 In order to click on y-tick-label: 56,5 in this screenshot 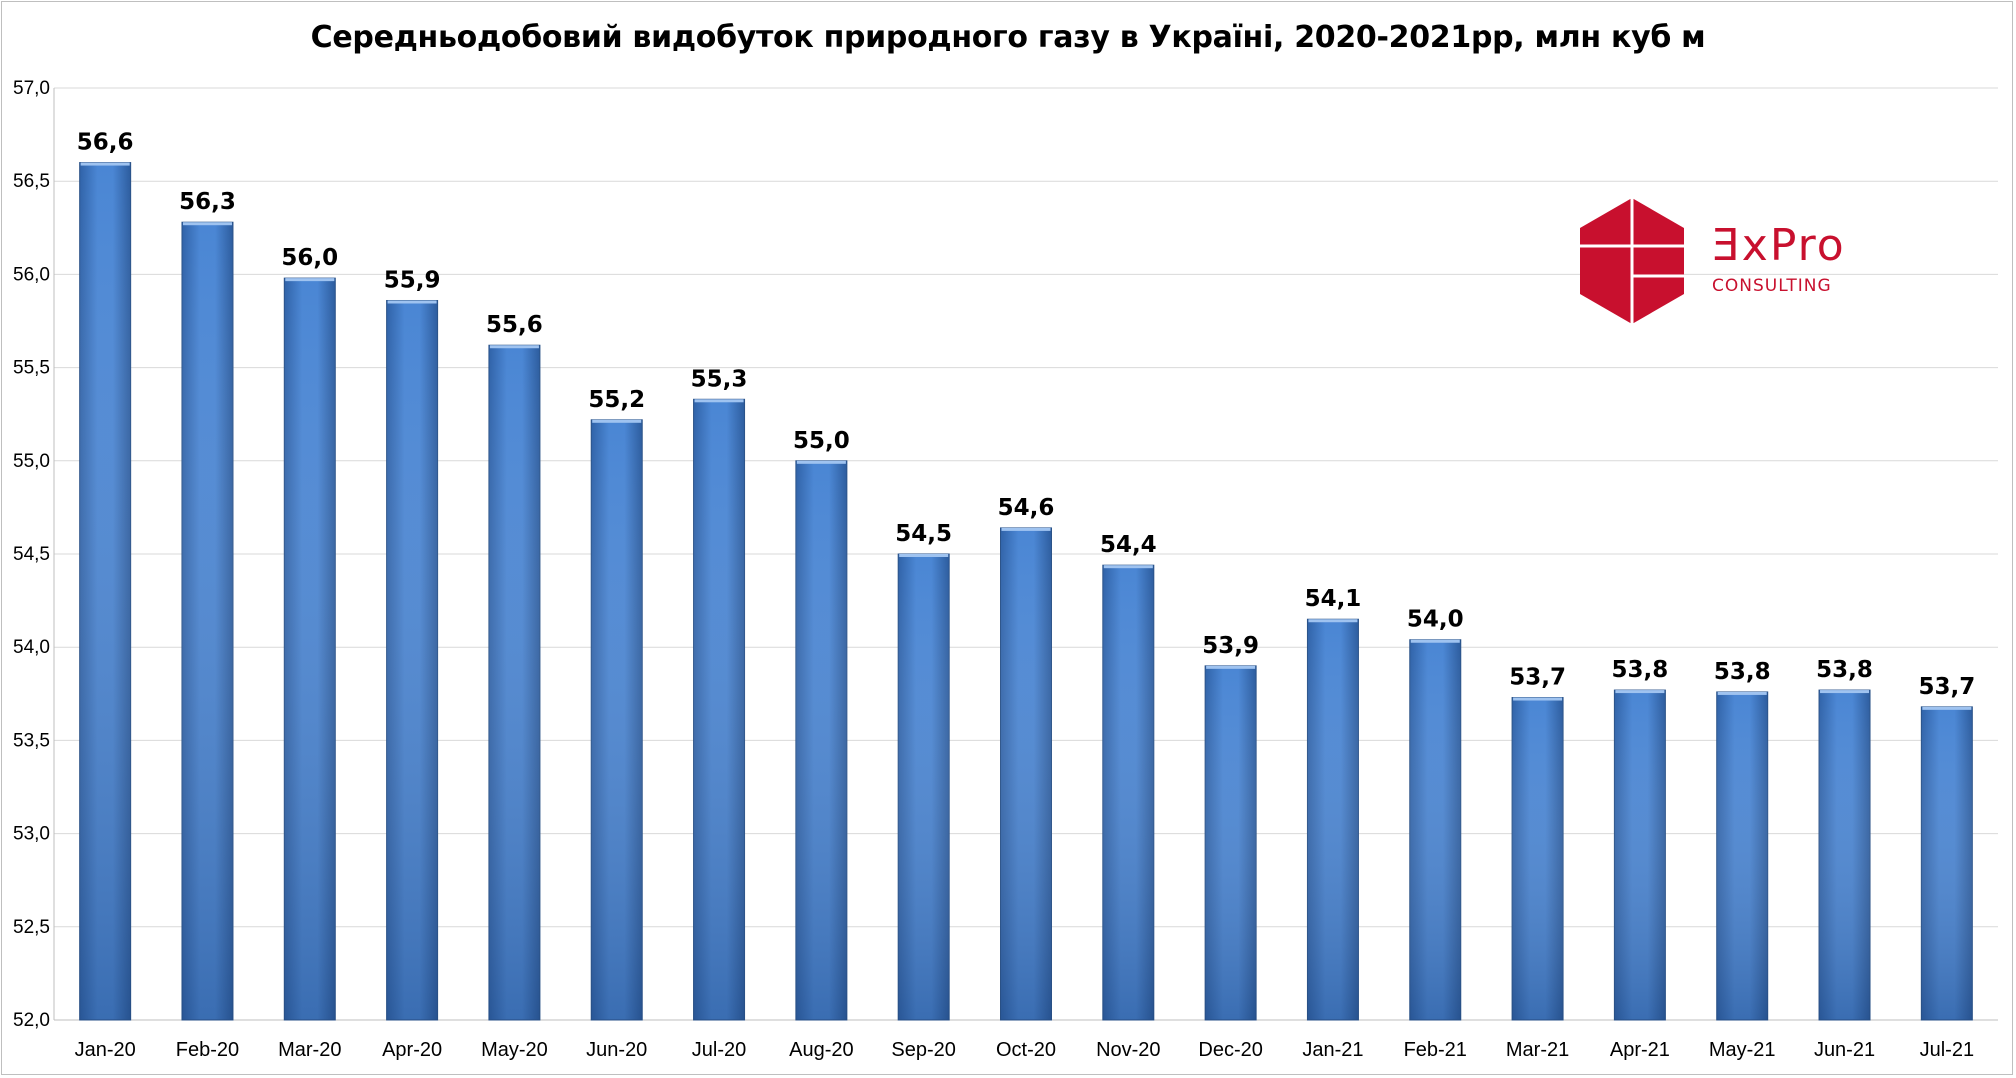, I will do `click(31, 181)`.